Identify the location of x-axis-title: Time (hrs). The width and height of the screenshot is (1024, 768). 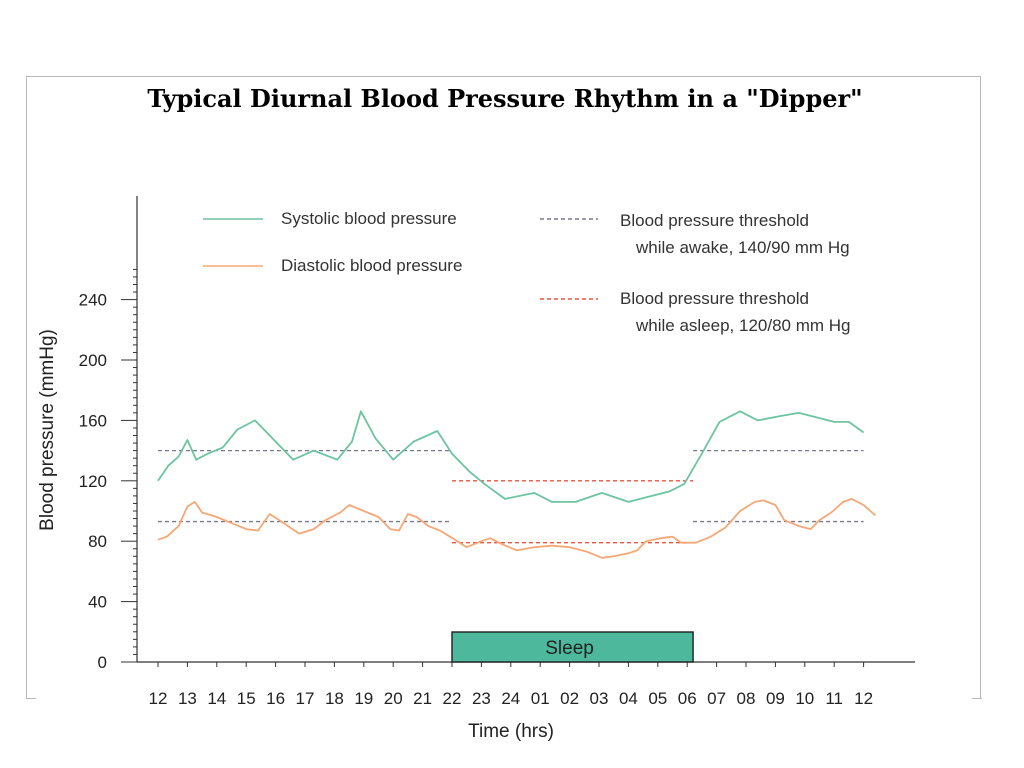
(511, 731).